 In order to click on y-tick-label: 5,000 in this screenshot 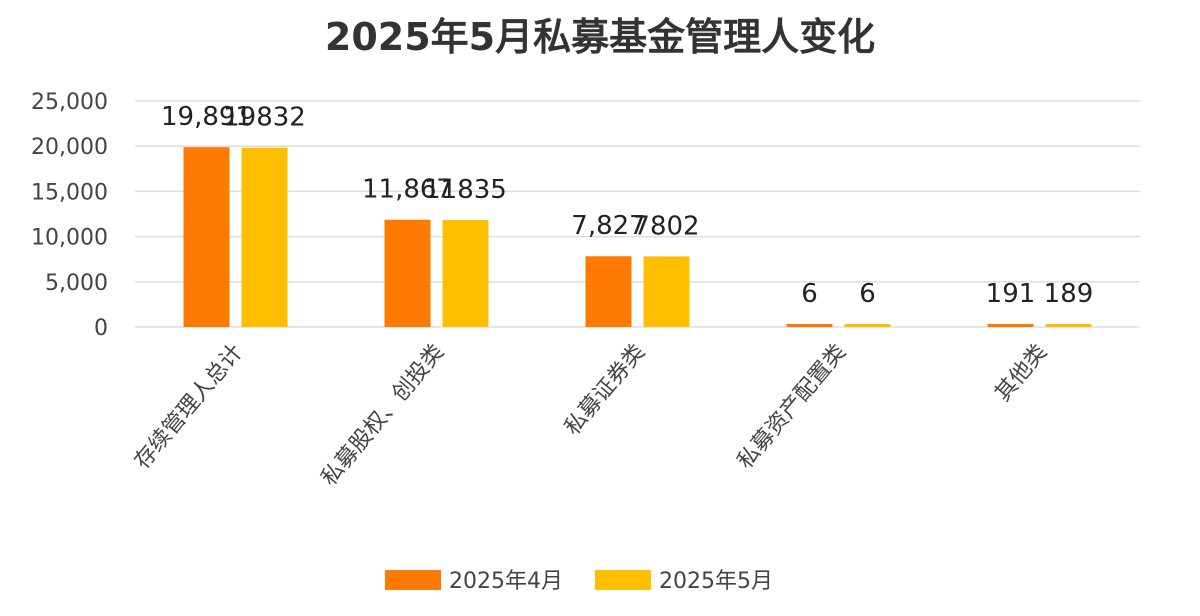, I will do `click(76, 283)`.